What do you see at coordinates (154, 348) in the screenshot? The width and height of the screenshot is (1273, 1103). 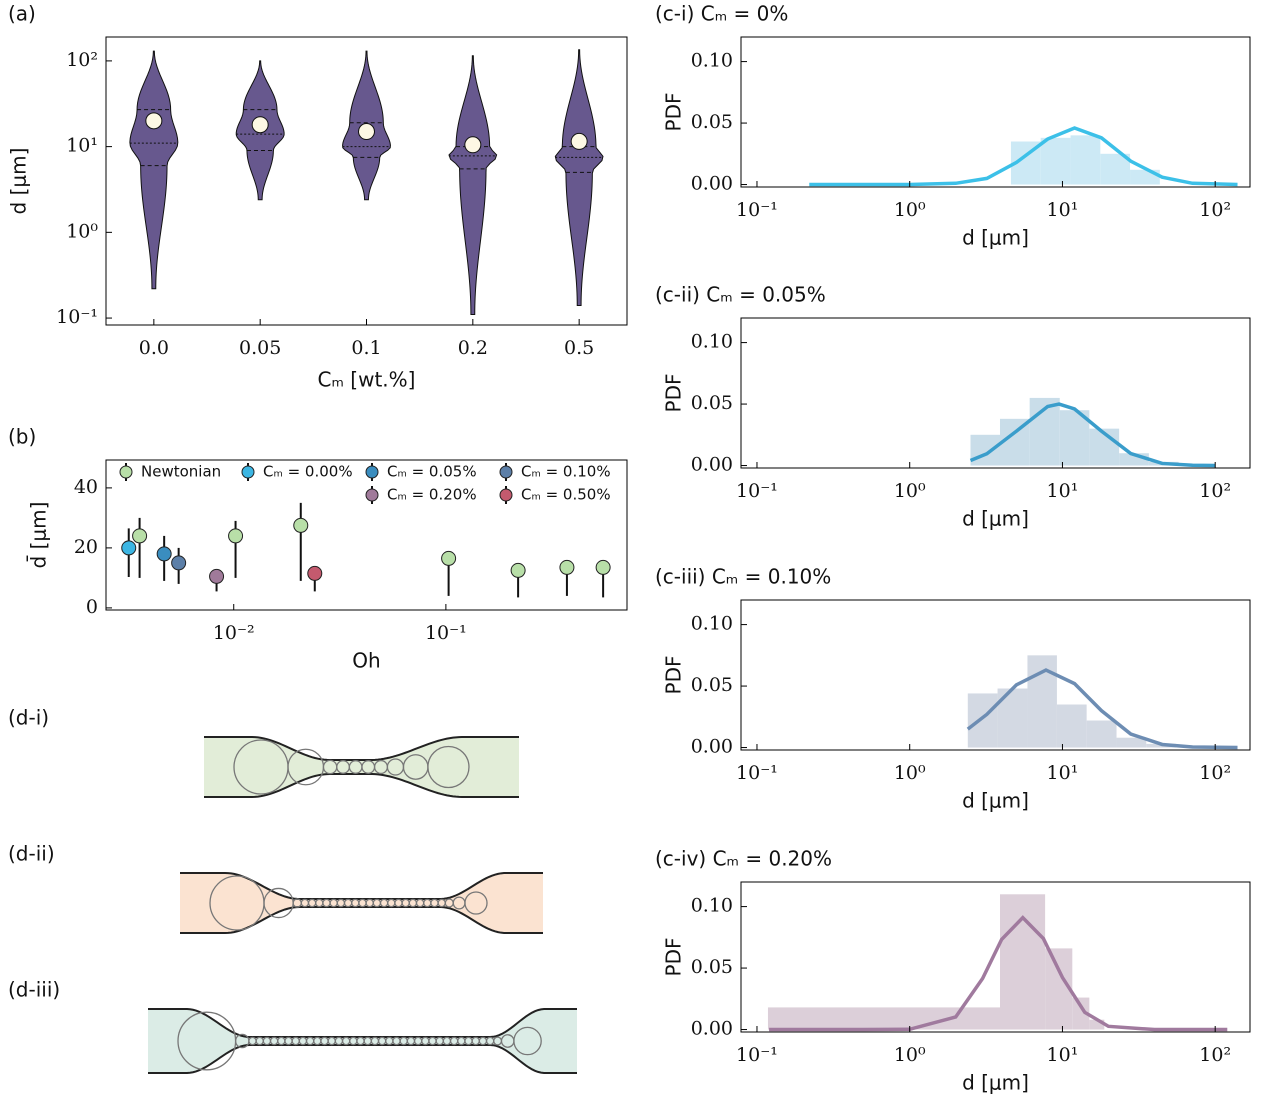 I see `x-tick-label: 0.0` at bounding box center [154, 348].